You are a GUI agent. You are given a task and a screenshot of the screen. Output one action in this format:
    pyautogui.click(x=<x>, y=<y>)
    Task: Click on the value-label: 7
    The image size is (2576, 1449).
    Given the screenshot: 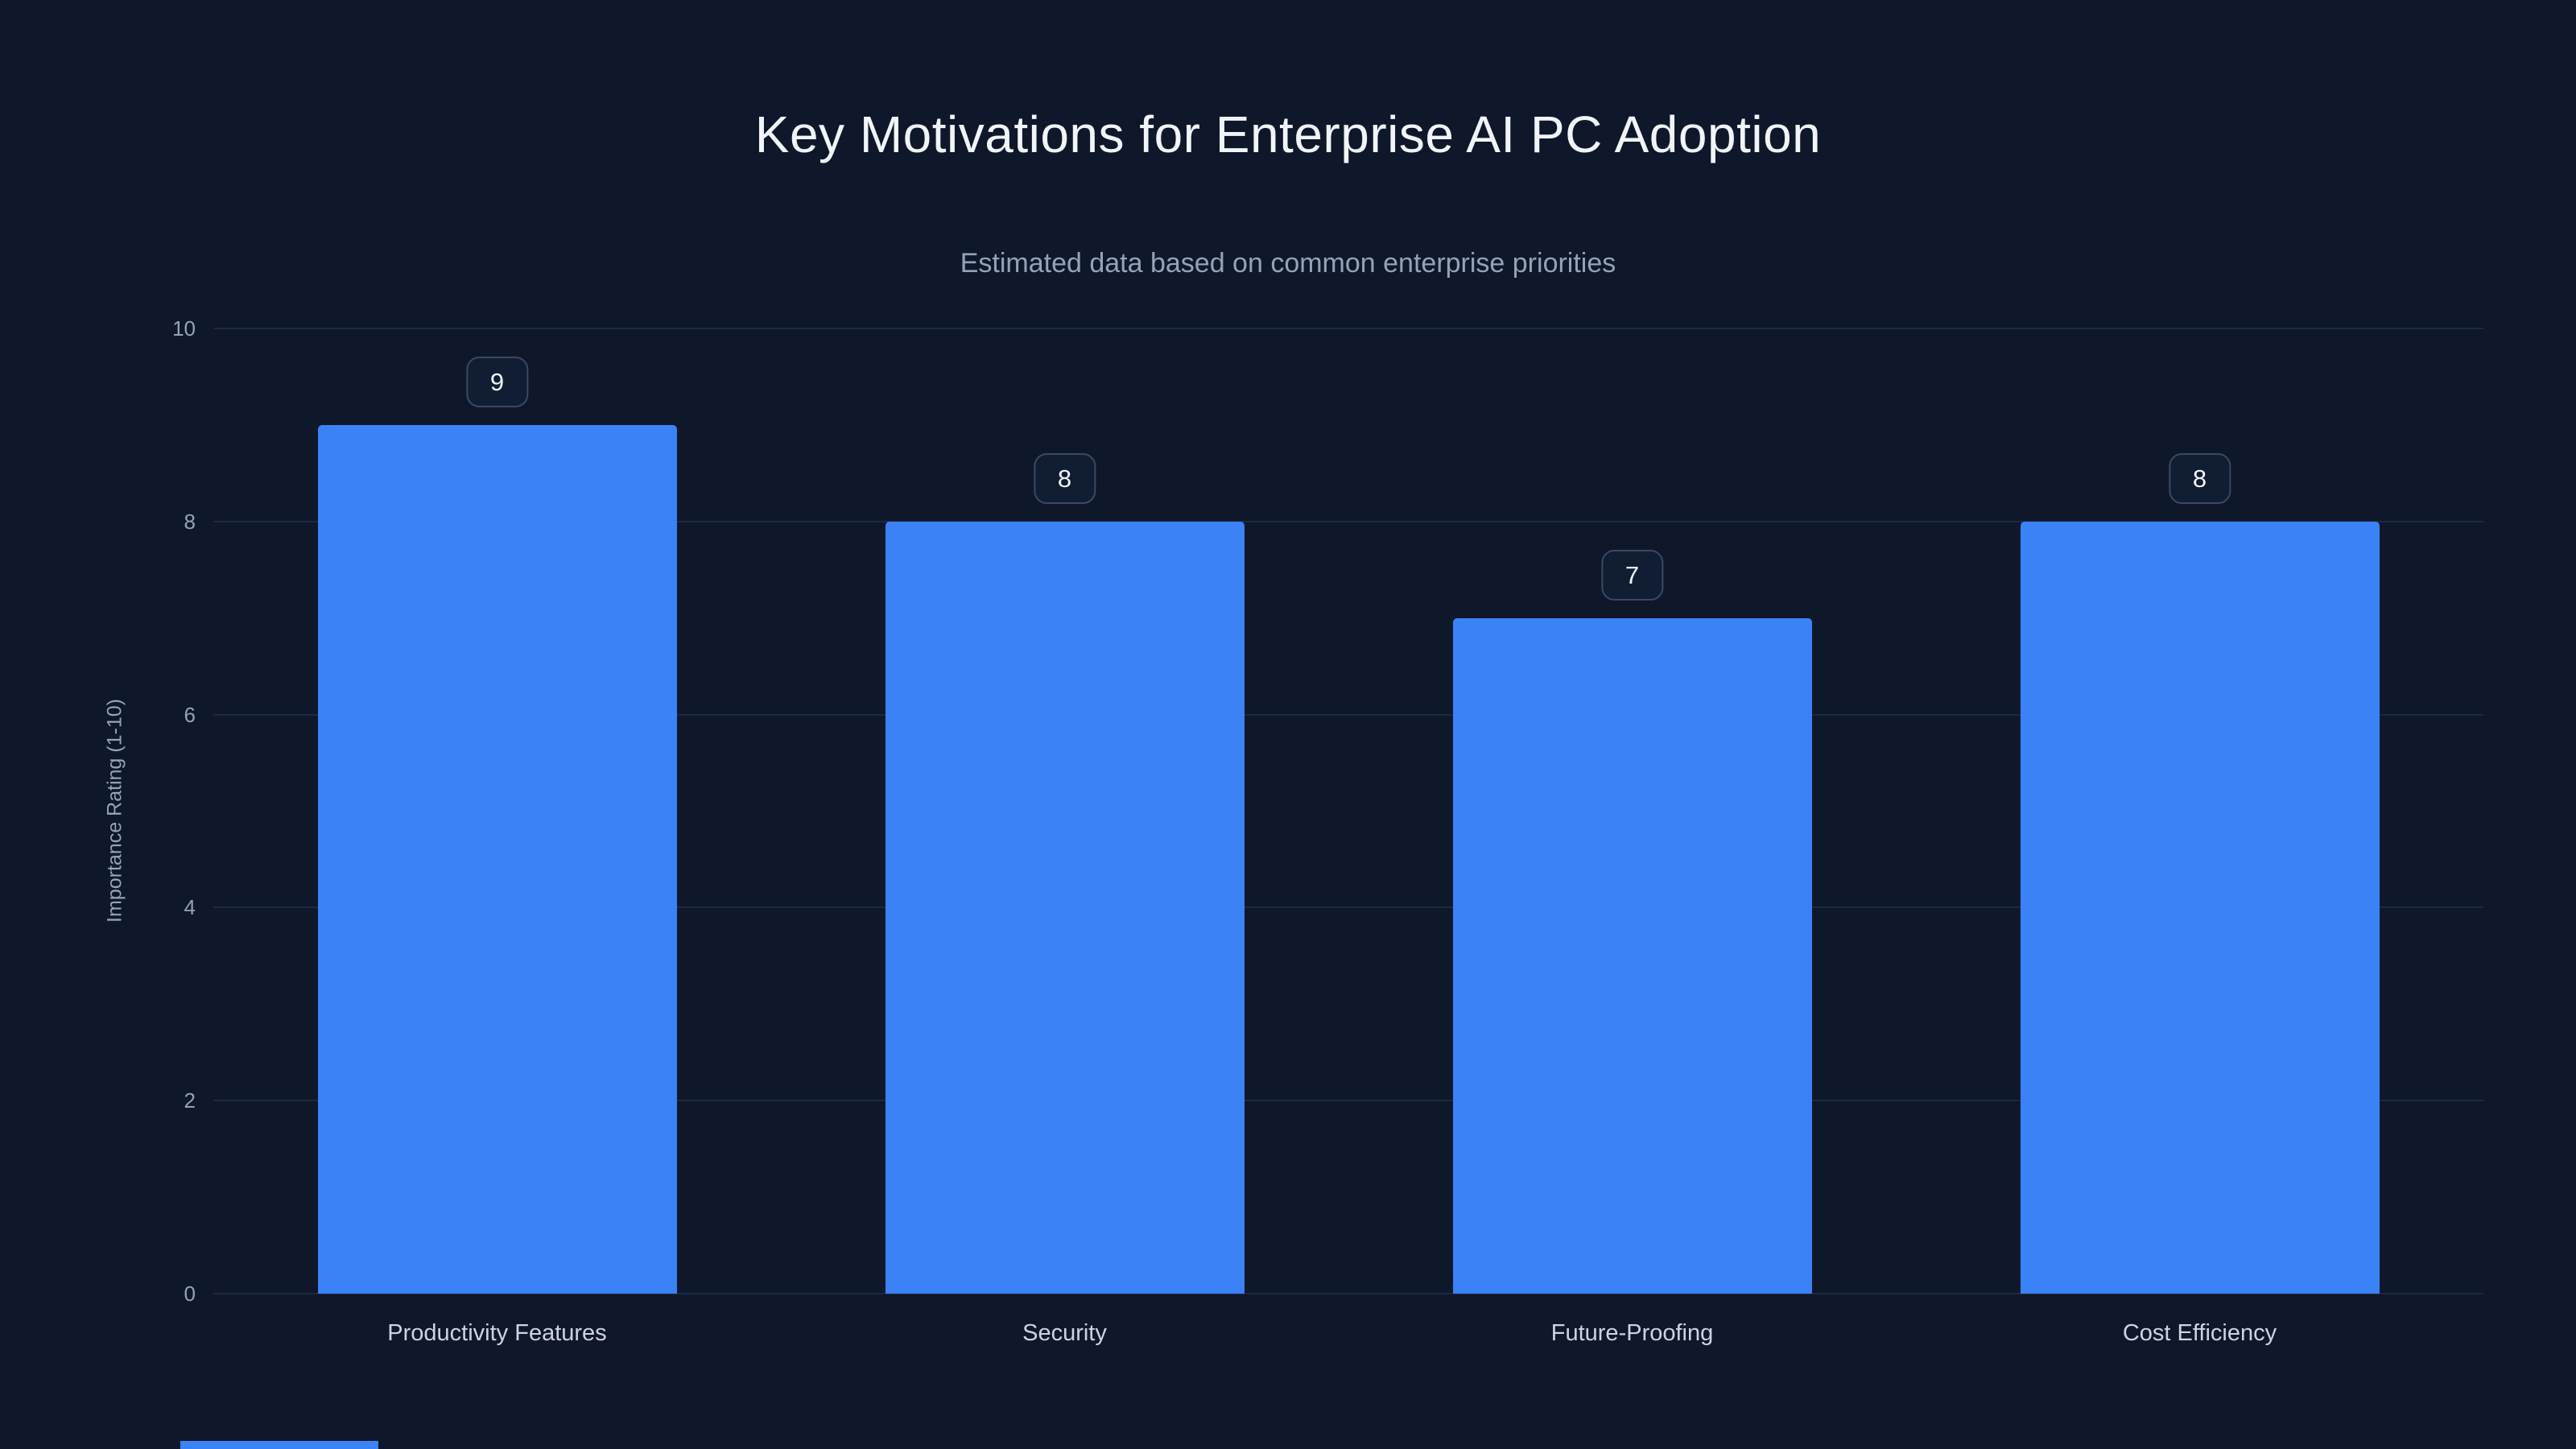 What is the action you would take?
    pyautogui.click(x=1632, y=575)
    